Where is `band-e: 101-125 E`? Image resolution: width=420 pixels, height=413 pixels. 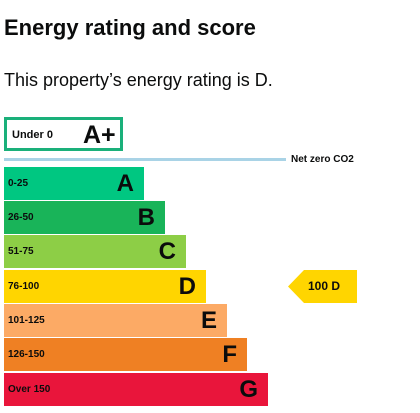
band-e: 101-125 E is located at coordinates (115, 320).